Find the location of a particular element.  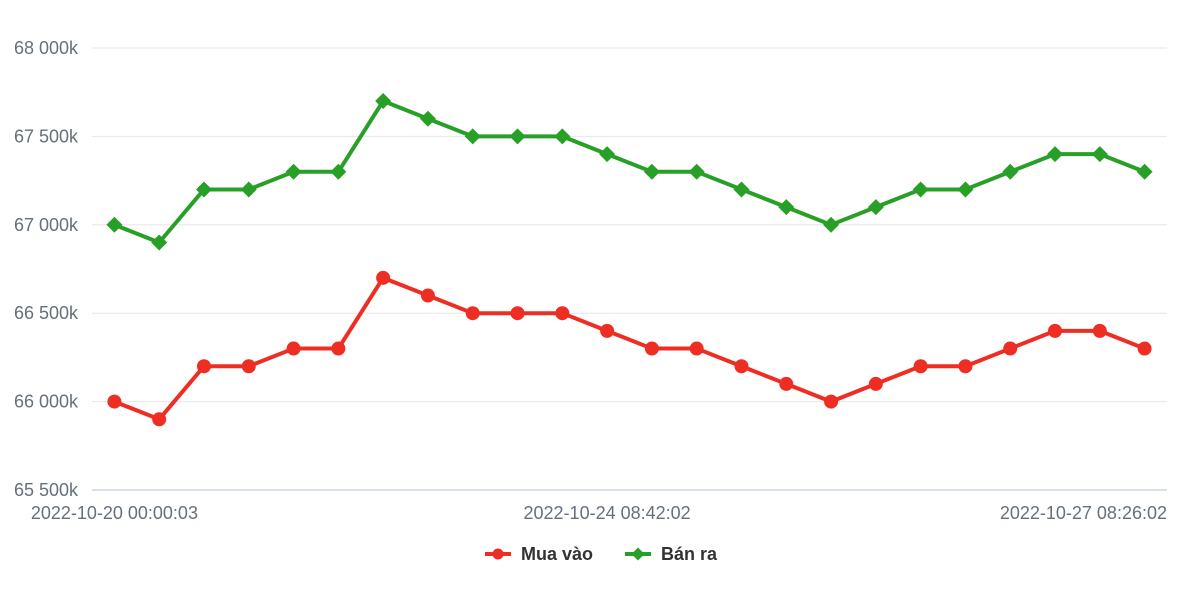

legend-marker-circle-icon is located at coordinates (497, 554).